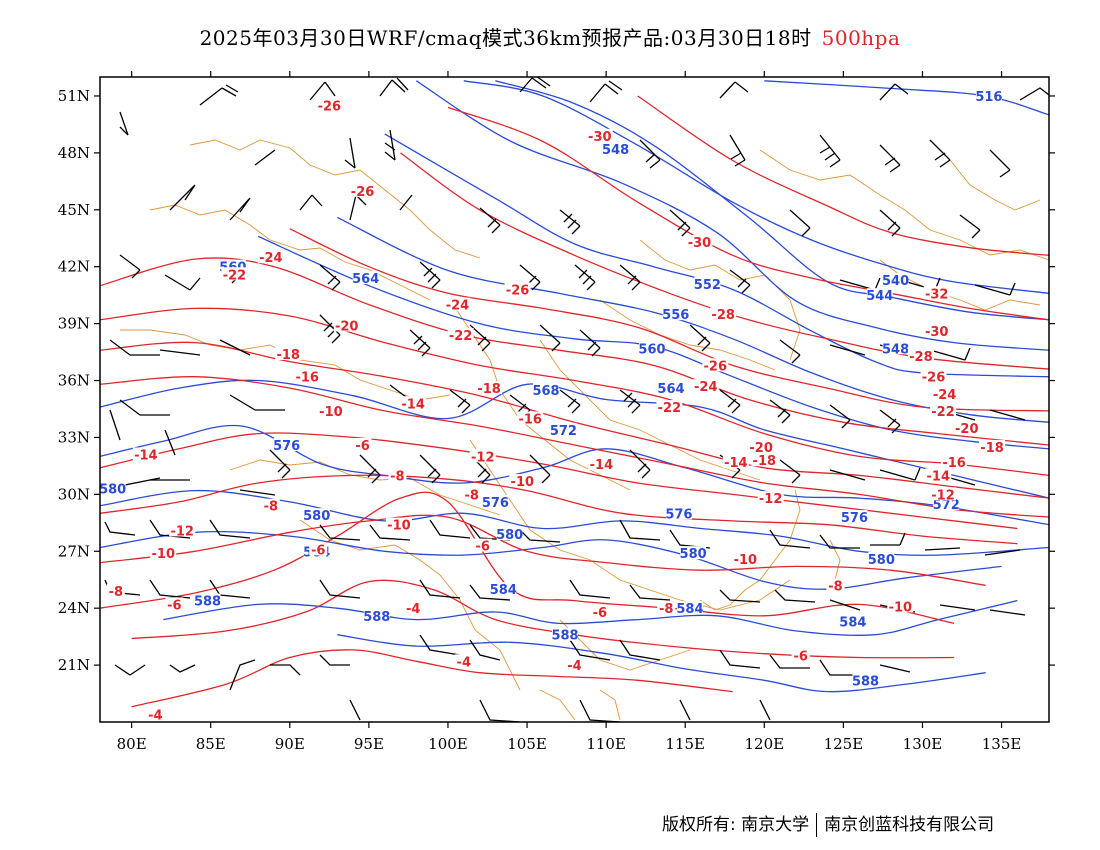 The image size is (1100, 850). I want to click on height-label: 540, so click(895, 281).